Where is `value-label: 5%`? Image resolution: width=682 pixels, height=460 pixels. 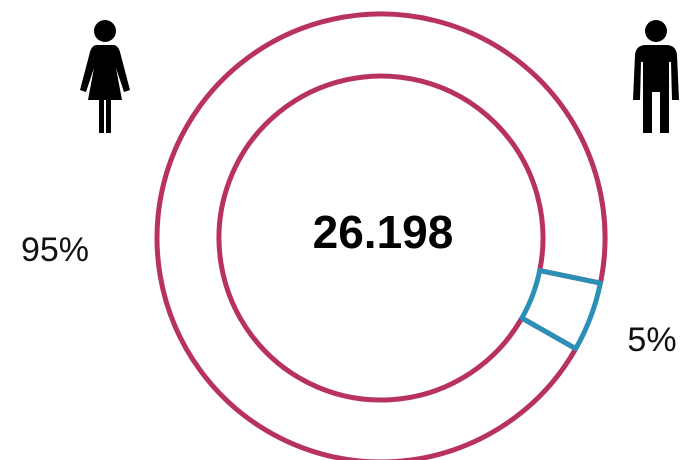 value-label: 5% is located at coordinates (651, 340).